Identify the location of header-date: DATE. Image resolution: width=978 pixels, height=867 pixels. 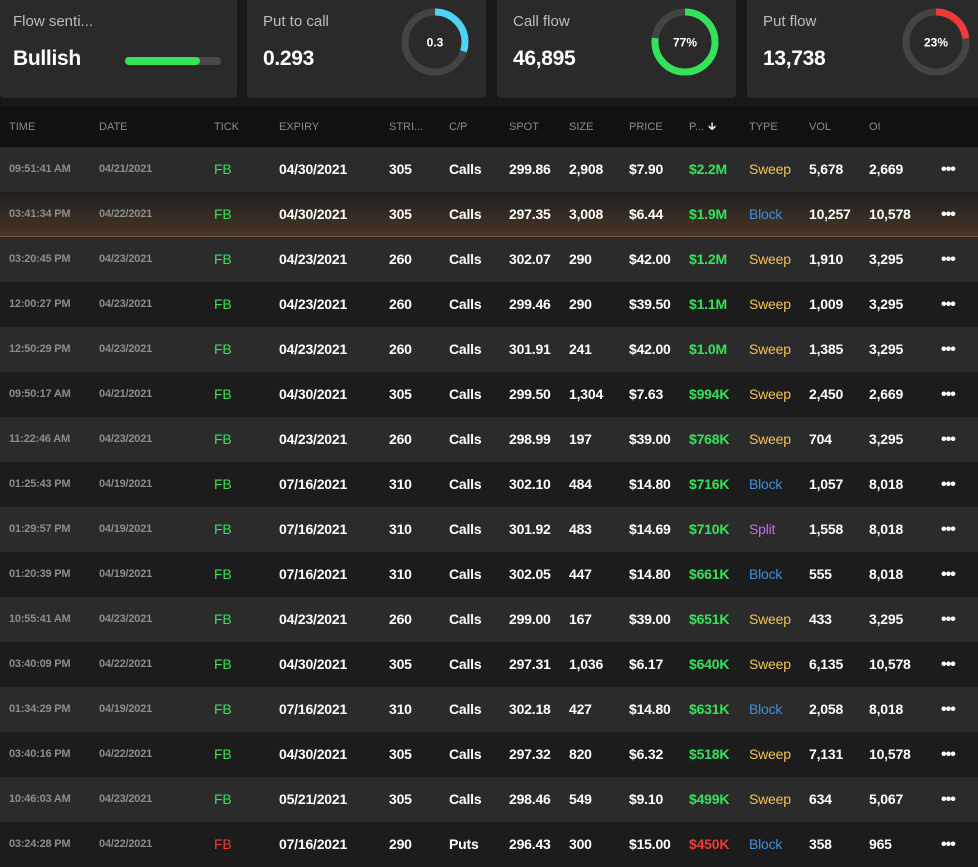
(113, 127).